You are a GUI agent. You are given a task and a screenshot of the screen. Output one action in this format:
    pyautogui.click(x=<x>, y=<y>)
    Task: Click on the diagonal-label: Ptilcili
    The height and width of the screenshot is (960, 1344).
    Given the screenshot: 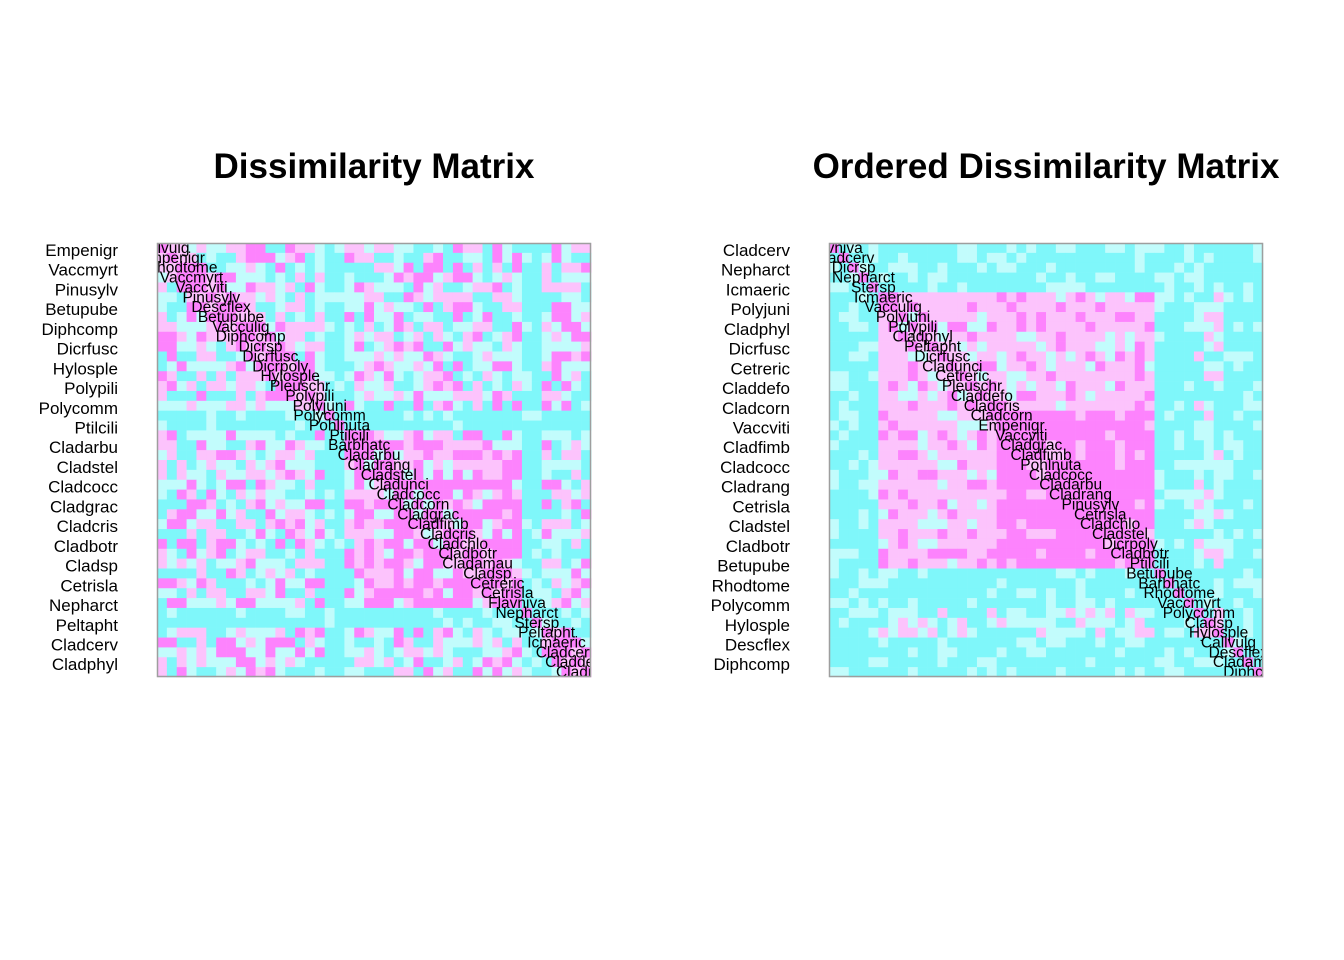 What is the action you would take?
    pyautogui.click(x=349, y=435)
    